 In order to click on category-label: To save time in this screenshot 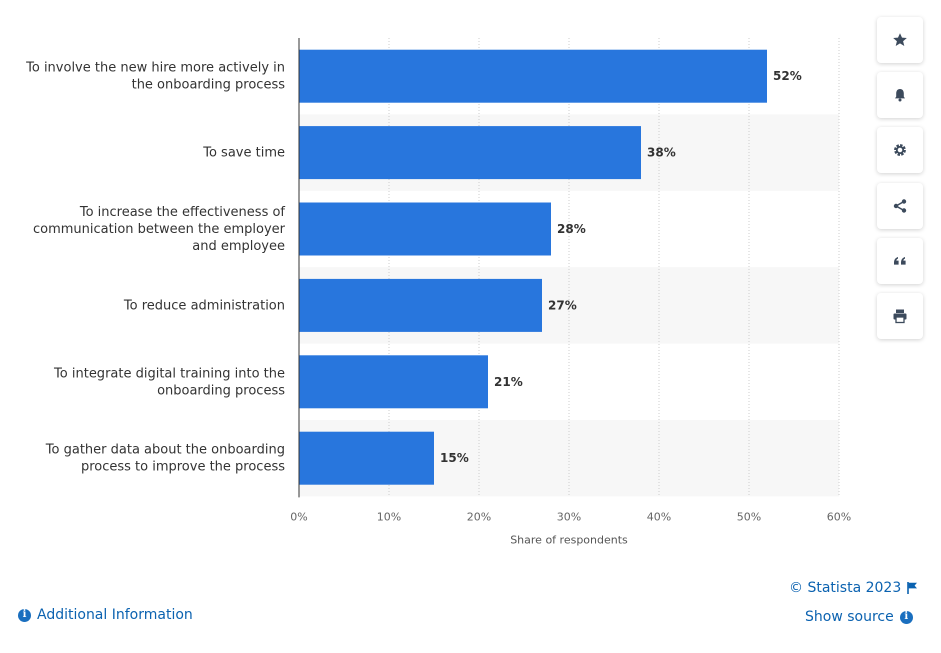, I will do `click(243, 153)`.